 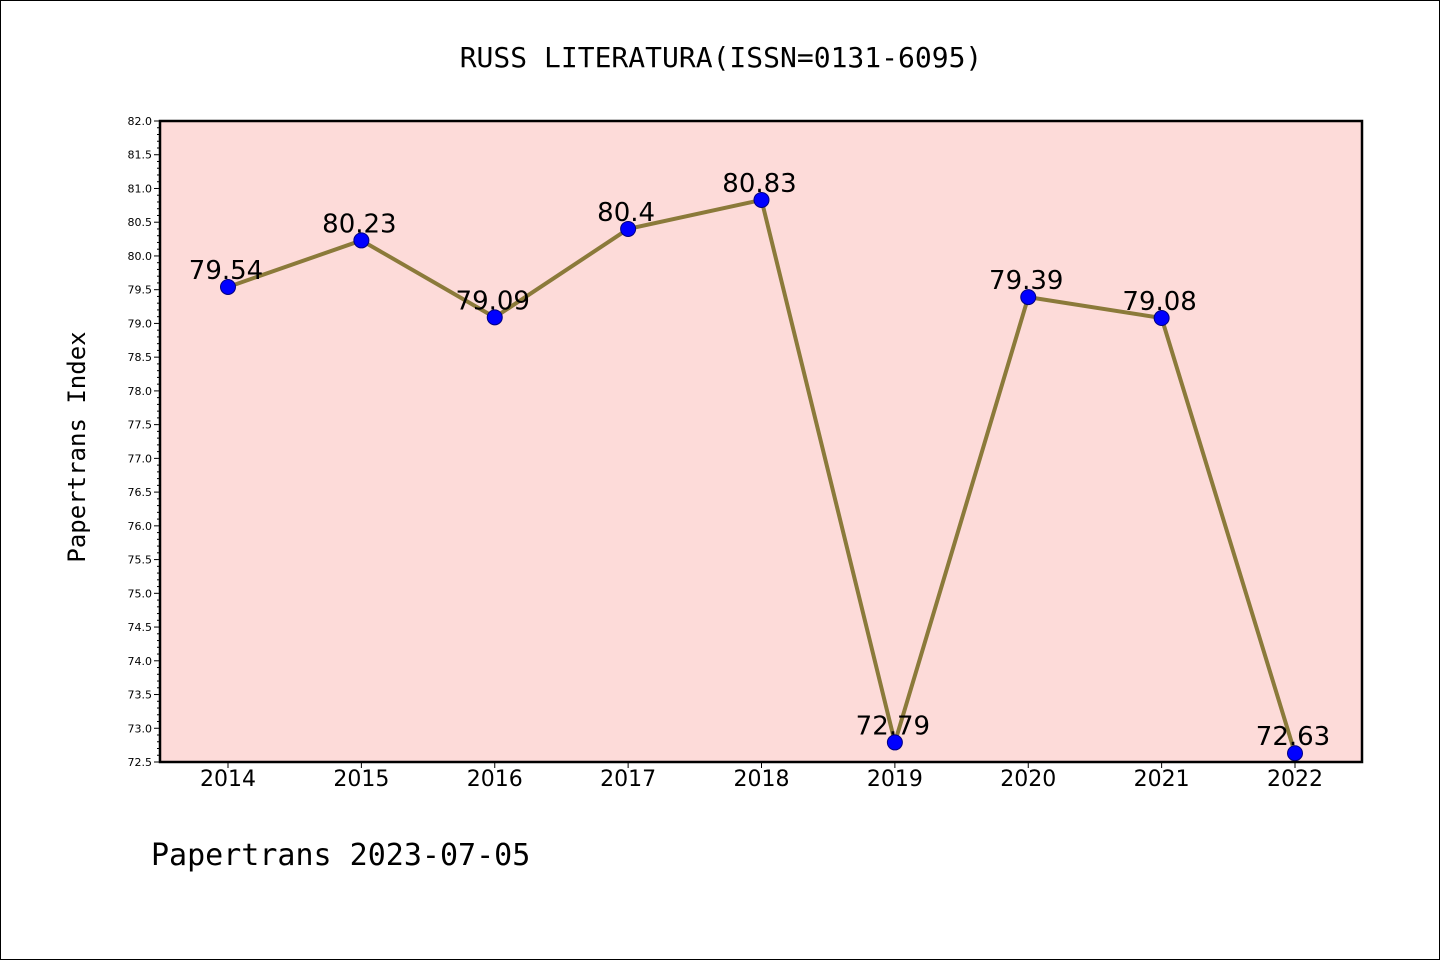 I want to click on y-tick-label: 80.5, so click(x=140, y=222).